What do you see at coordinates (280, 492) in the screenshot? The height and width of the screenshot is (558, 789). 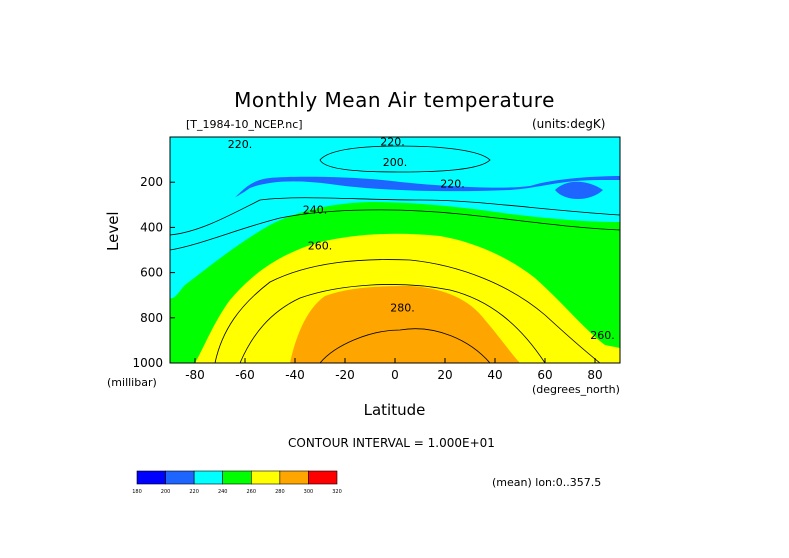 I see `colorbar-label: 280` at bounding box center [280, 492].